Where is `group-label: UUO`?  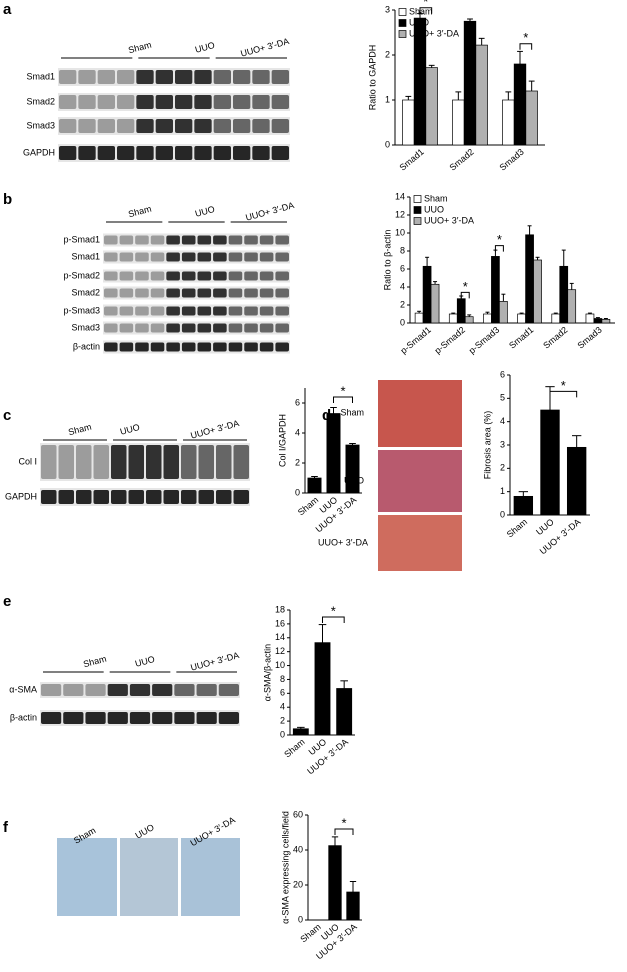
group-label: UUO is located at coordinates (205, 211).